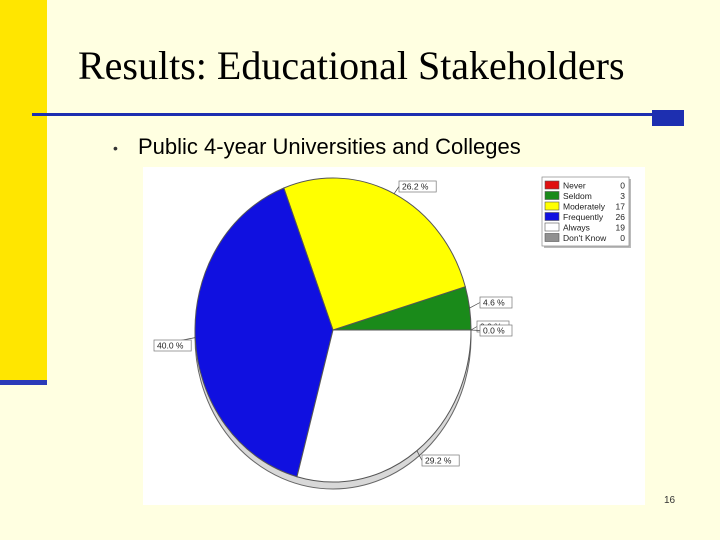  I want to click on pie-label-text-don-t-know: 0.0 %, so click(494, 331).